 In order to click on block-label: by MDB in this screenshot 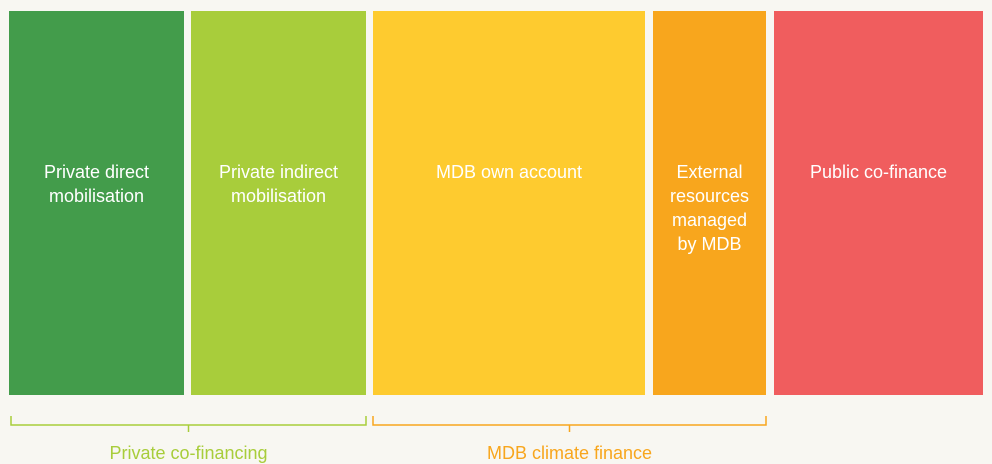, I will do `click(709, 244)`.